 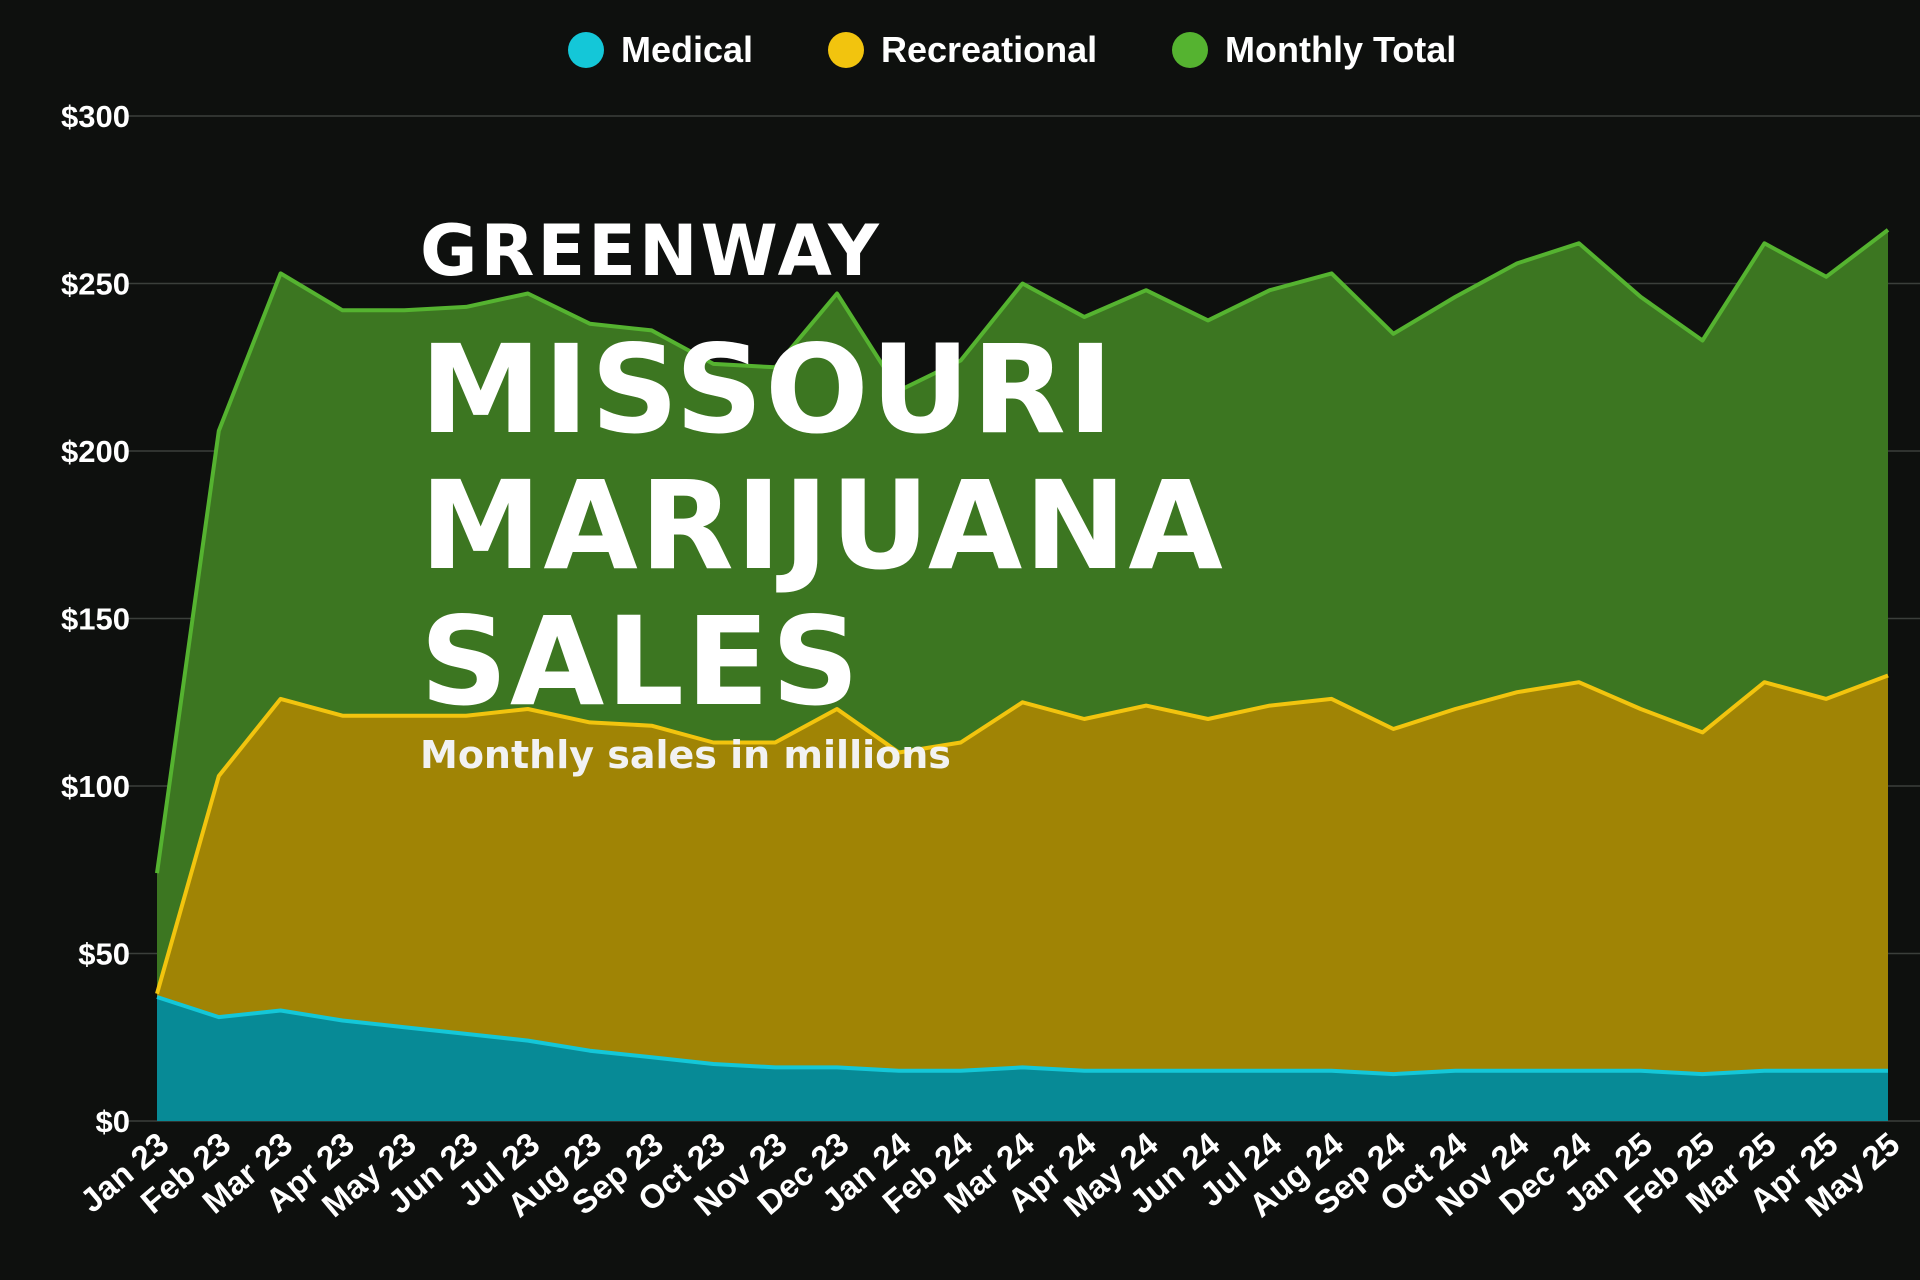 What do you see at coordinates (586, 50) in the screenshot?
I see `legend-swatch-medical` at bounding box center [586, 50].